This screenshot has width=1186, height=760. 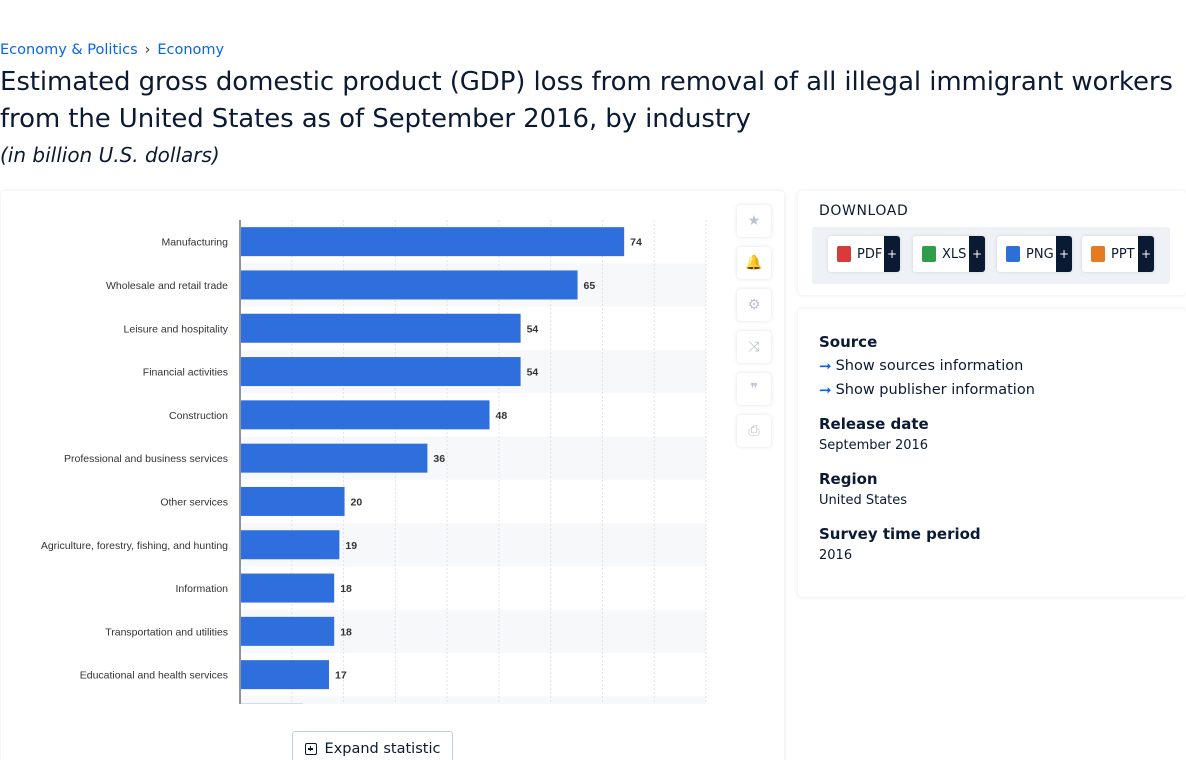 What do you see at coordinates (929, 366) in the screenshot?
I see `show-sources-label: Show sources information` at bounding box center [929, 366].